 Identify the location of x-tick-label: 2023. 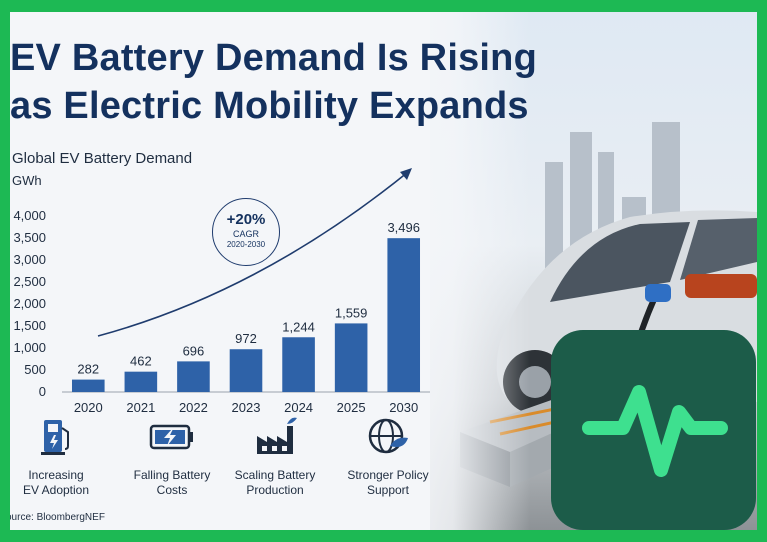
(246, 406).